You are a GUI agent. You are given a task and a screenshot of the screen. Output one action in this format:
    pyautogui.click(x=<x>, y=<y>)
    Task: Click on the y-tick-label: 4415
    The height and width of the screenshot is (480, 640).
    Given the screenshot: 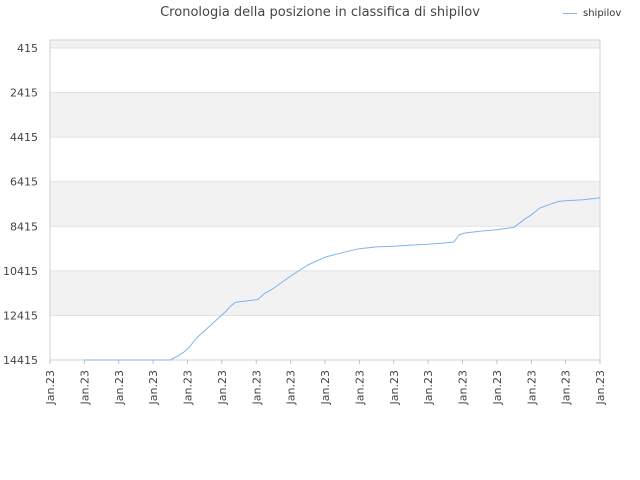 What is the action you would take?
    pyautogui.click(x=24, y=137)
    